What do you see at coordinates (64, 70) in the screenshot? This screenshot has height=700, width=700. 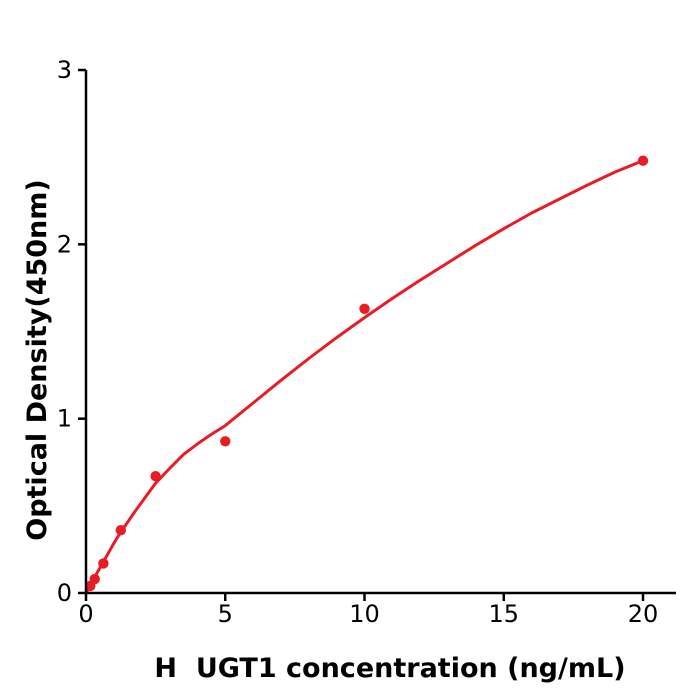 I see `y-tick-label: 3` at bounding box center [64, 70].